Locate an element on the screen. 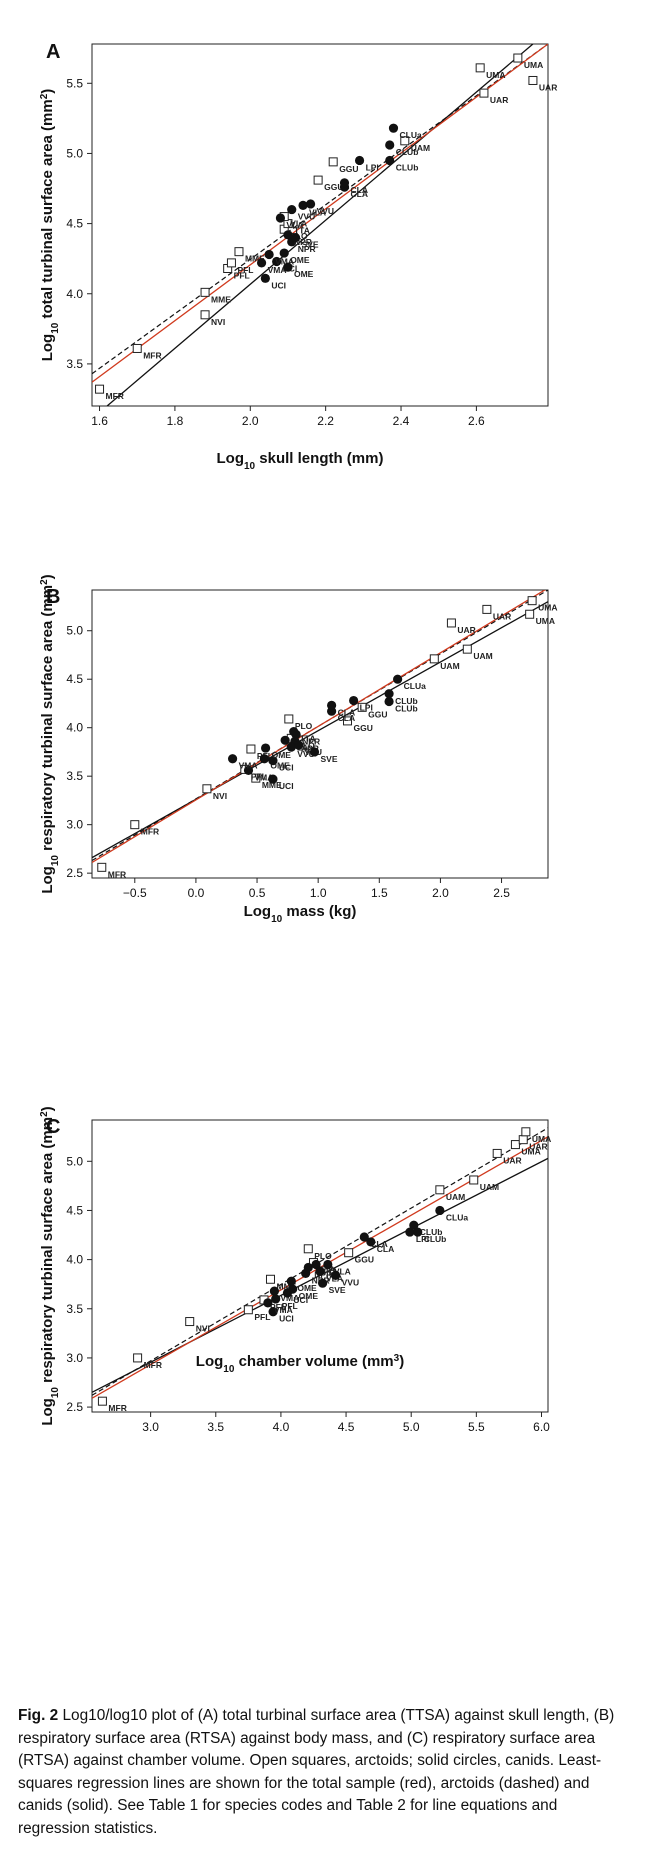  arctoid-point-label: VLA is located at coordinates (298, 224).